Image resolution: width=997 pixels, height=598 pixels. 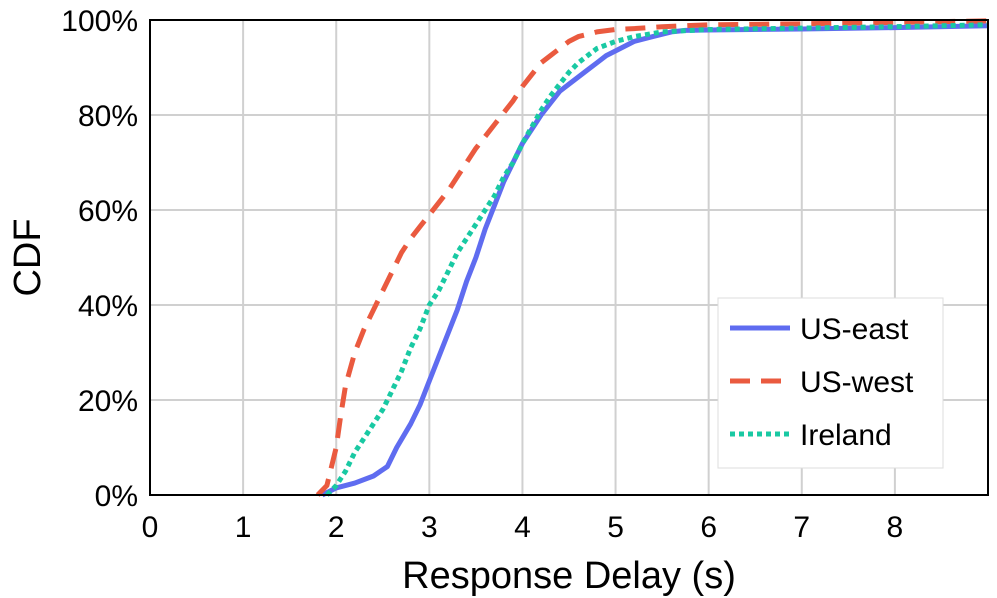 What do you see at coordinates (108, 401) in the screenshot?
I see `y-tick-label: 20%` at bounding box center [108, 401].